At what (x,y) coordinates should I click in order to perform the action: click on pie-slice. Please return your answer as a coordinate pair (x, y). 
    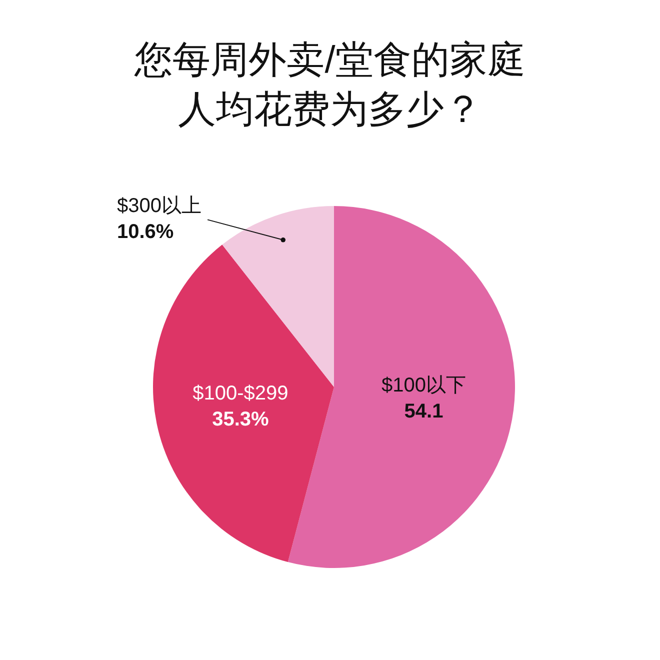
    Looking at the image, I should click on (243, 403).